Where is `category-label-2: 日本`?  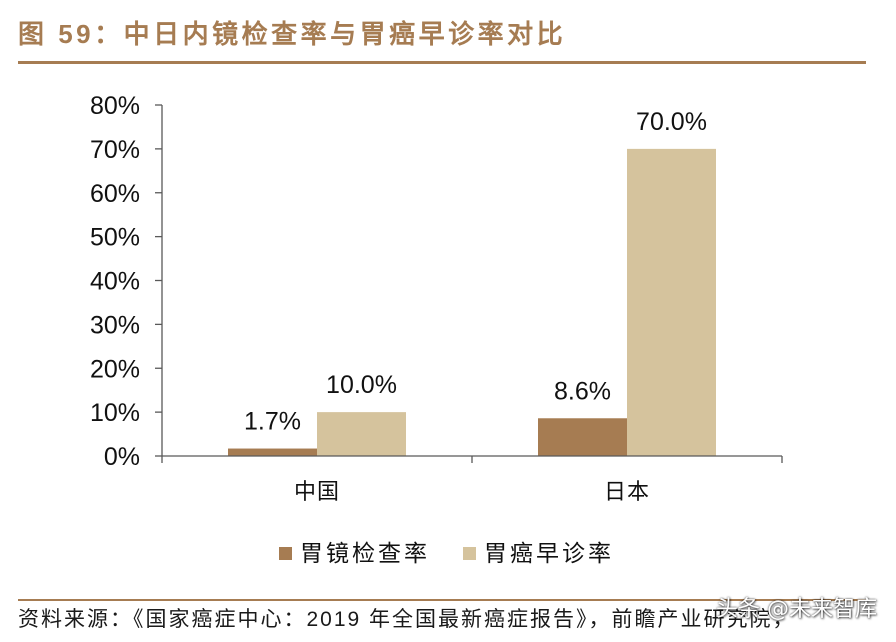 category-label-2: 日本 is located at coordinates (627, 491).